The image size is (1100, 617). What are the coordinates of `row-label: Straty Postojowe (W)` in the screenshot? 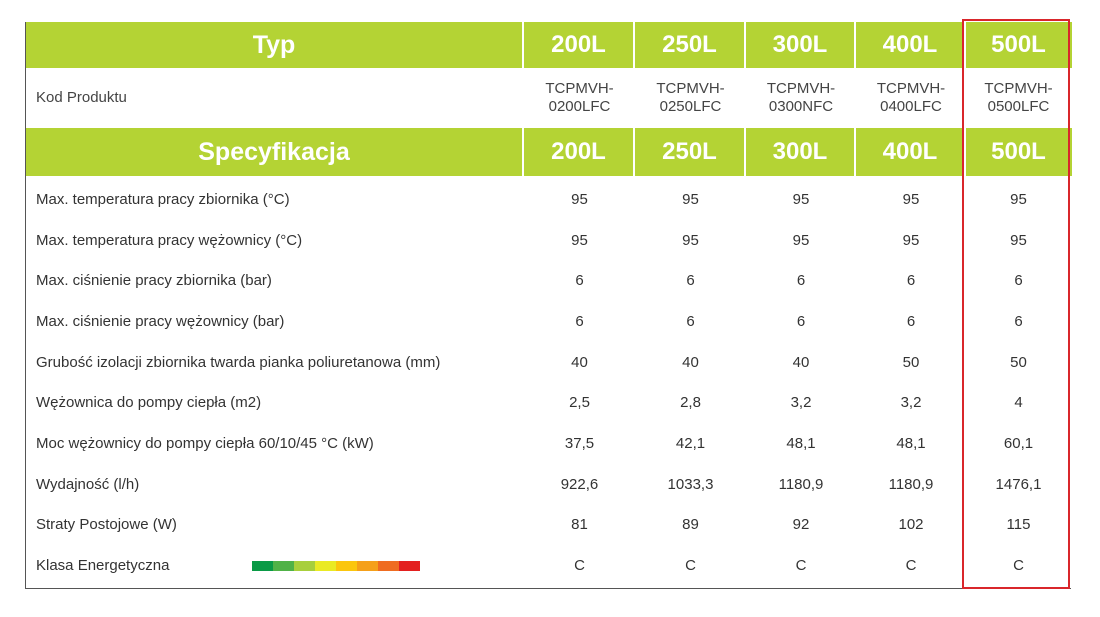 It's located at (275, 525).